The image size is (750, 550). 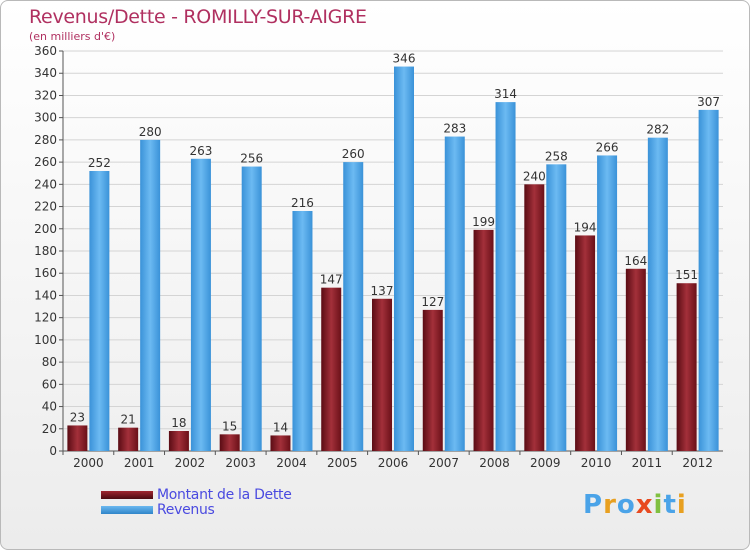 What do you see at coordinates (45, 318) in the screenshot?
I see `y-tick-label: 120` at bounding box center [45, 318].